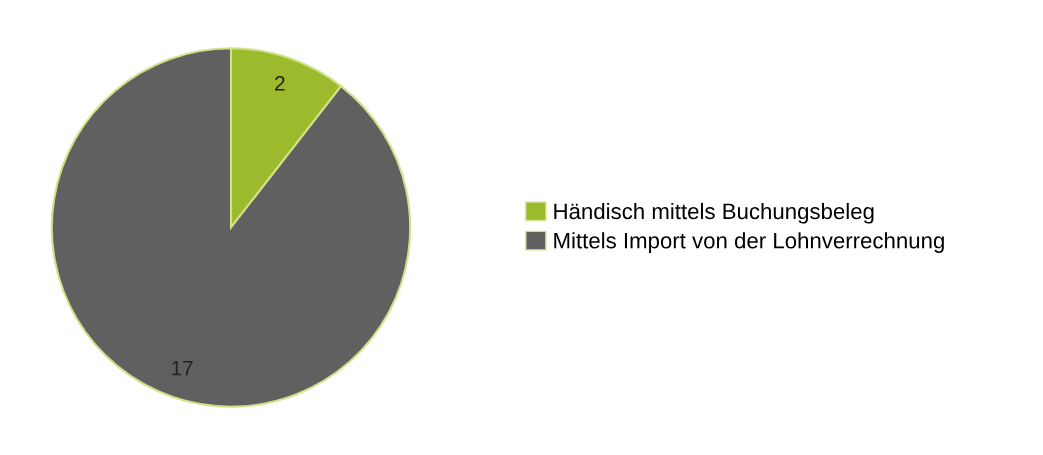 This screenshot has height=455, width=1043. Describe the element at coordinates (280, 83) in the screenshot. I see `data-label: 2` at that location.